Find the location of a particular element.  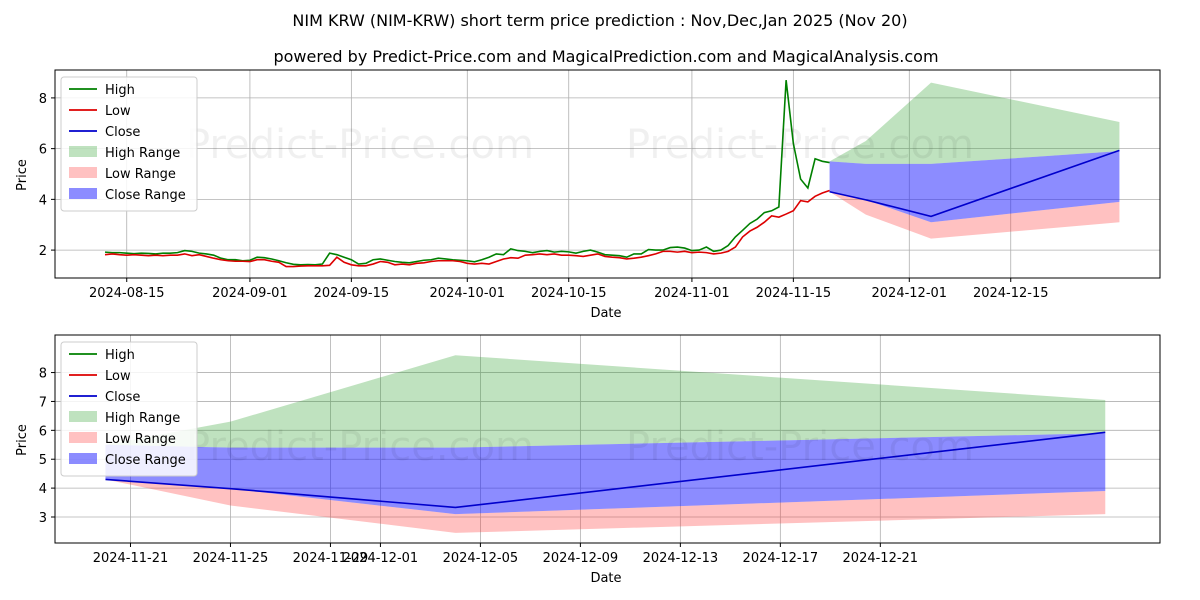

x-tick-label: 2024-08-15 is located at coordinates (127, 293).